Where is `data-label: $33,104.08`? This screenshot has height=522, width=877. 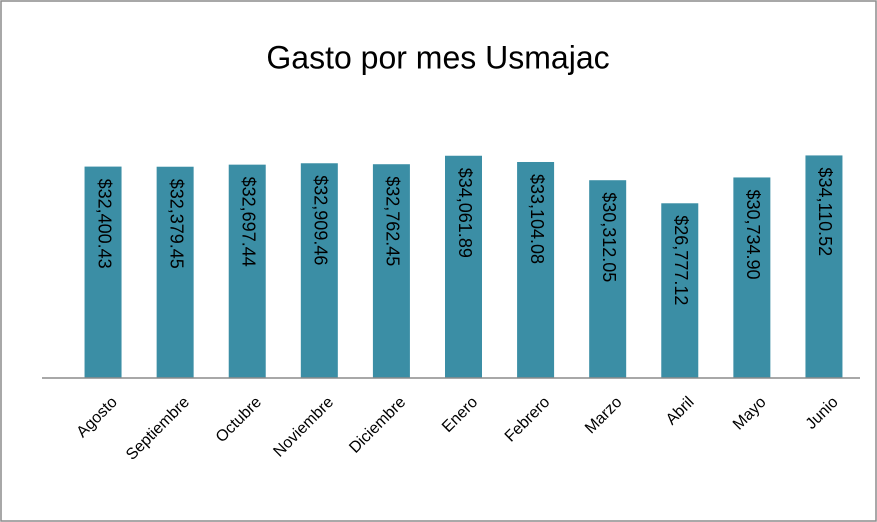
data-label: $33,104.08 is located at coordinates (537, 219).